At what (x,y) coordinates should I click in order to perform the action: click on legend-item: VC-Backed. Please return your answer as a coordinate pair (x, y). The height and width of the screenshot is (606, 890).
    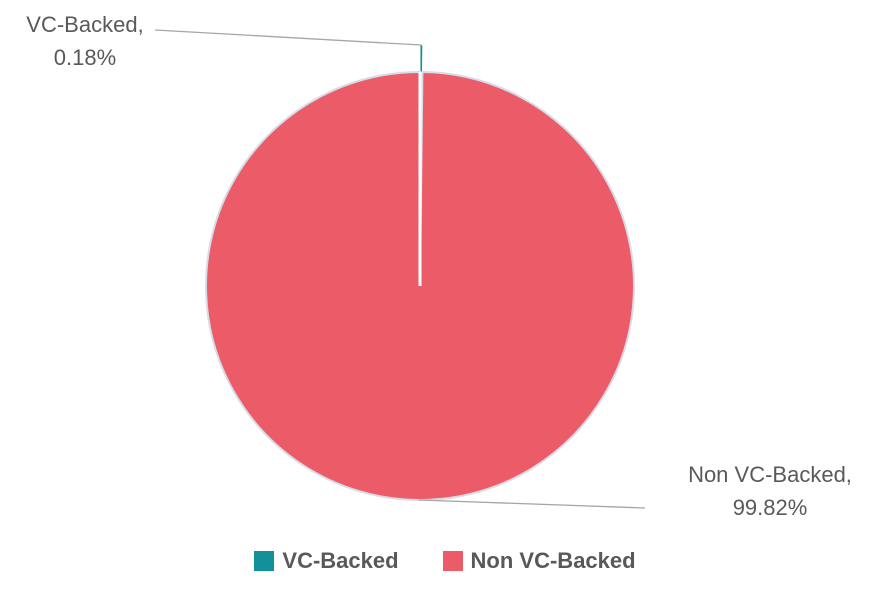
    Looking at the image, I should click on (326, 561).